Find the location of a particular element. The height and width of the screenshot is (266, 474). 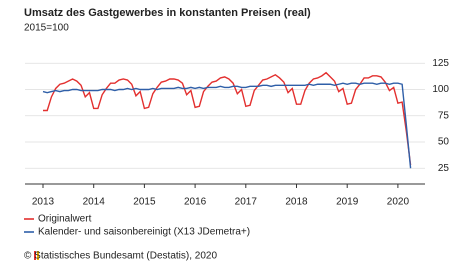

y-tick-label: 25 is located at coordinates (444, 168).